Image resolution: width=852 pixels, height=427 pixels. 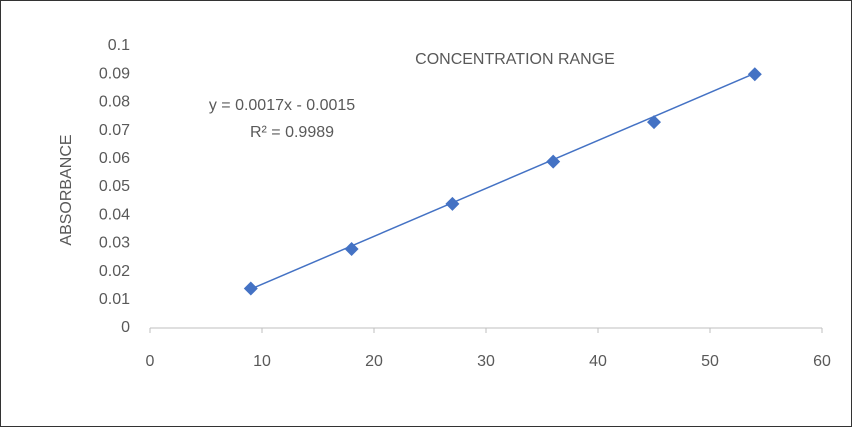 I want to click on x-tick-label: 60, so click(x=822, y=361).